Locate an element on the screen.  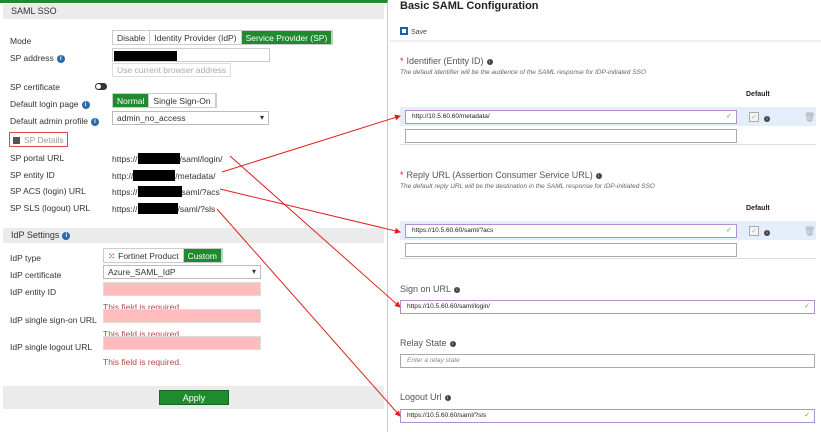
logout-url-value: https://10.5.60.60/saml/?sls is located at coordinates (447, 415).